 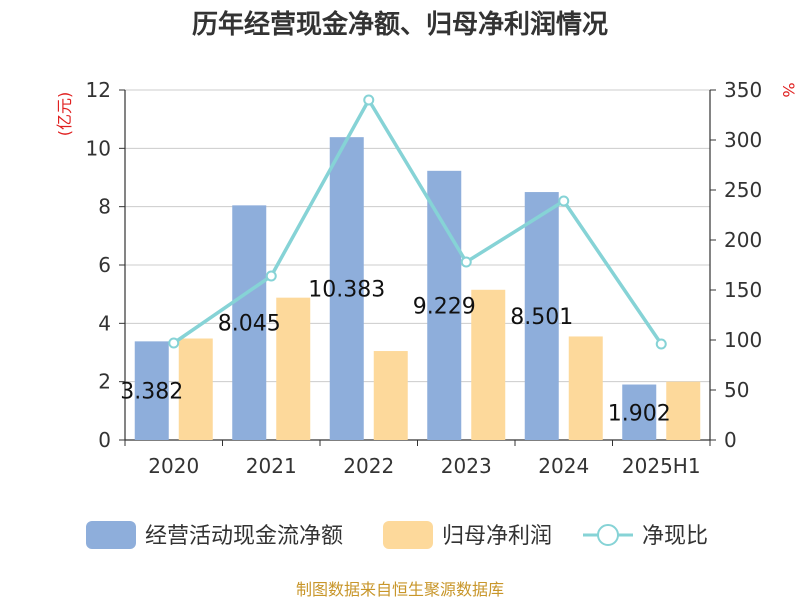 I want to click on data-label: 10.383, so click(x=346, y=290).